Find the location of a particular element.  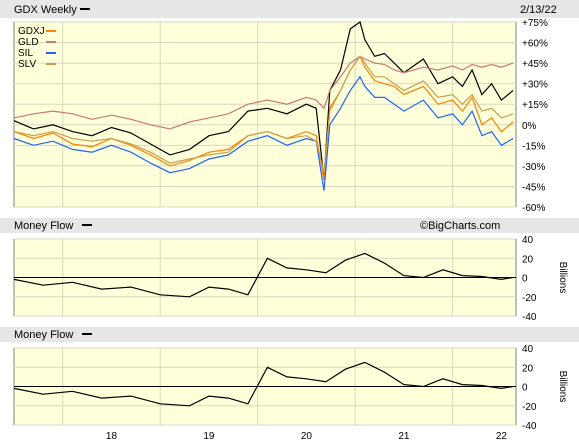

legend-label-slv: SLV is located at coordinates (27, 64).